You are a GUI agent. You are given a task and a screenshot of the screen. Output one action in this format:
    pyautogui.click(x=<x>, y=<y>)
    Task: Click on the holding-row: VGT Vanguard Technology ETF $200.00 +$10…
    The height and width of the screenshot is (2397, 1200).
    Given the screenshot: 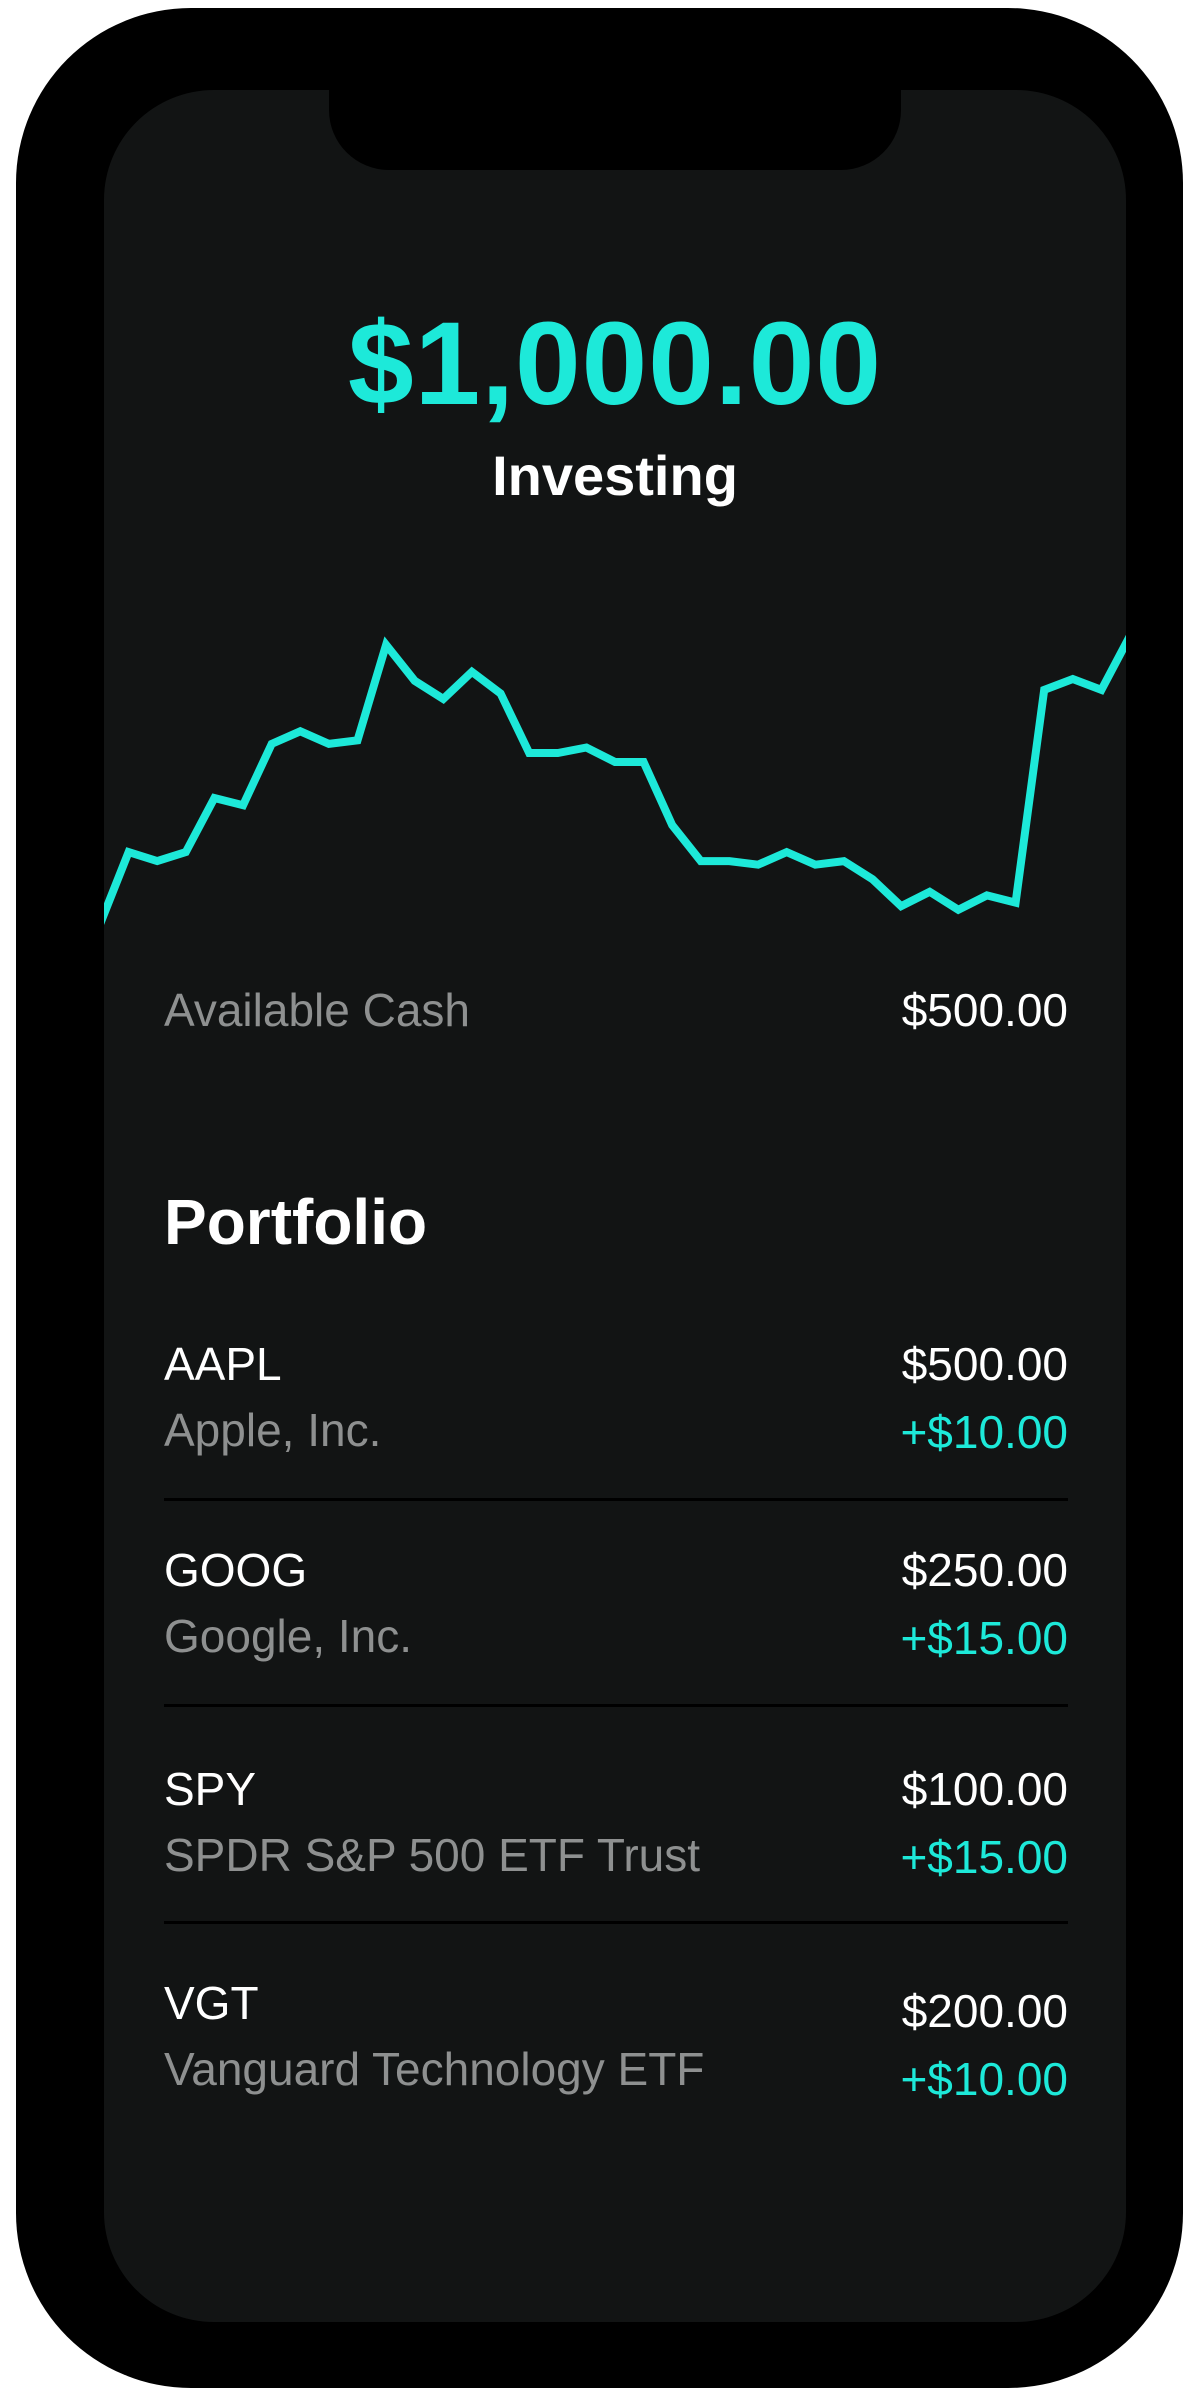 What is the action you would take?
    pyautogui.click(x=616, y=2078)
    